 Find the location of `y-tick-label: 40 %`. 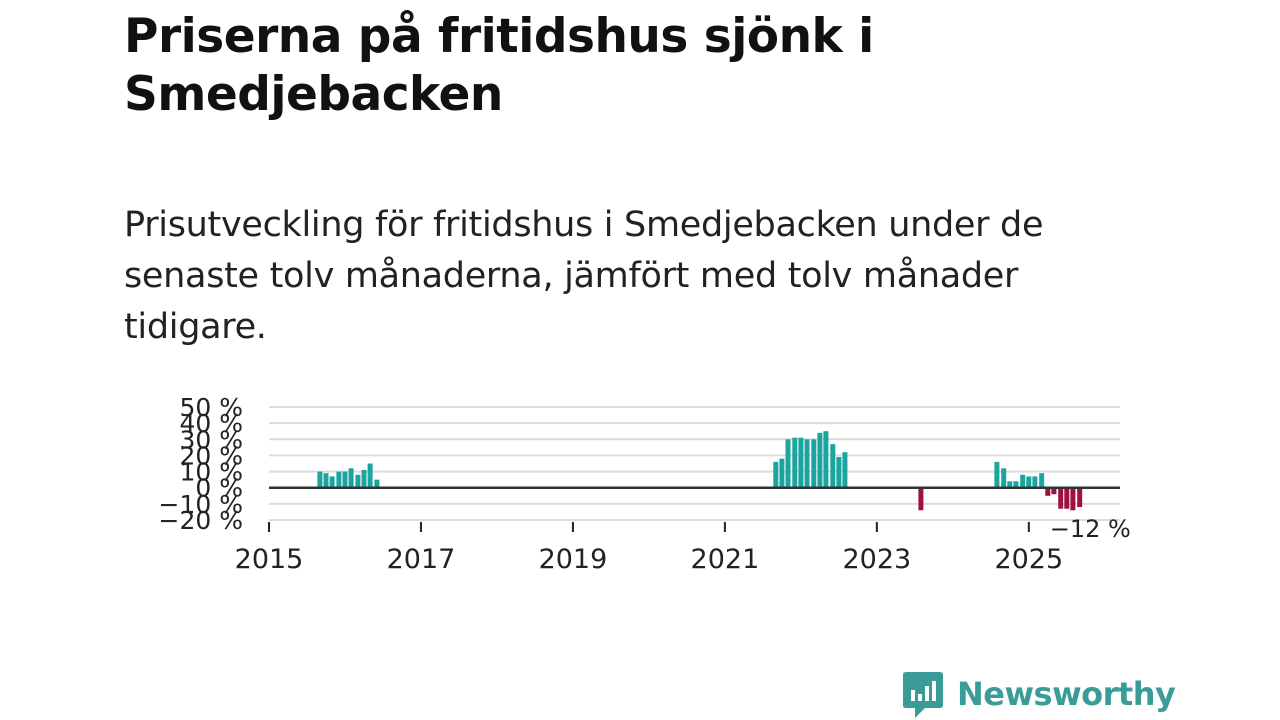

y-tick-label: 40 % is located at coordinates (211, 423).